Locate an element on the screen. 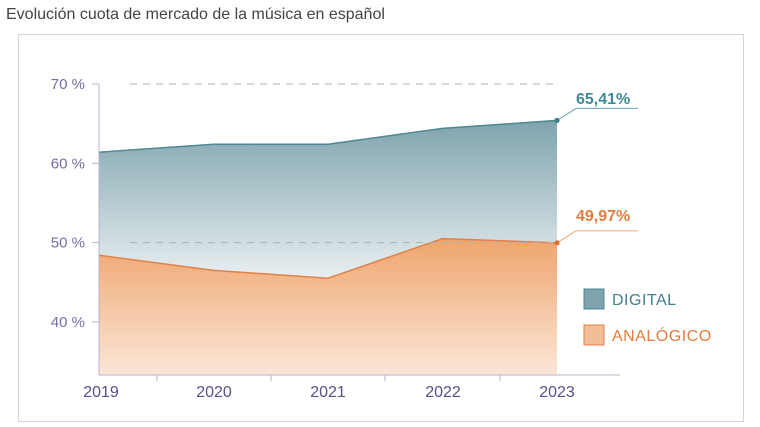  x-tick-label: 2022 is located at coordinates (443, 392).